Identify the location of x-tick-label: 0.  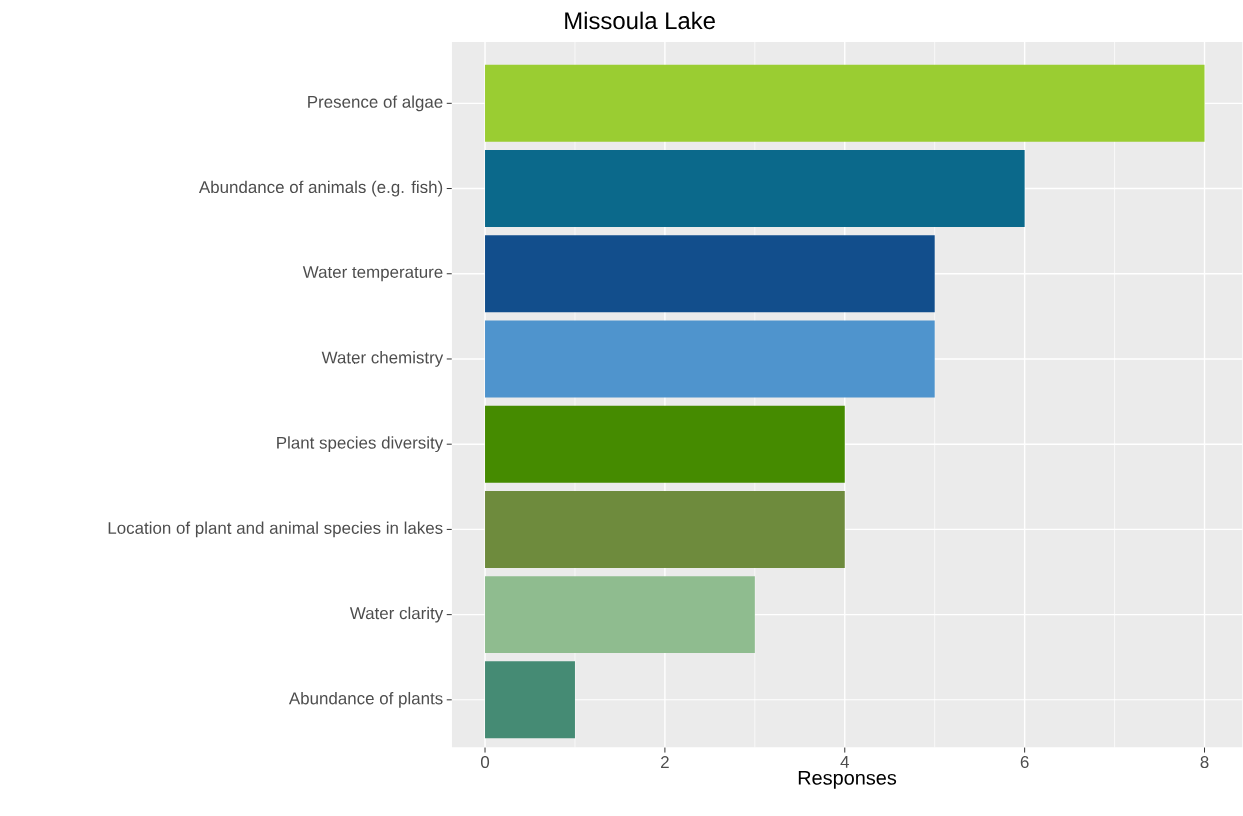
(485, 762).